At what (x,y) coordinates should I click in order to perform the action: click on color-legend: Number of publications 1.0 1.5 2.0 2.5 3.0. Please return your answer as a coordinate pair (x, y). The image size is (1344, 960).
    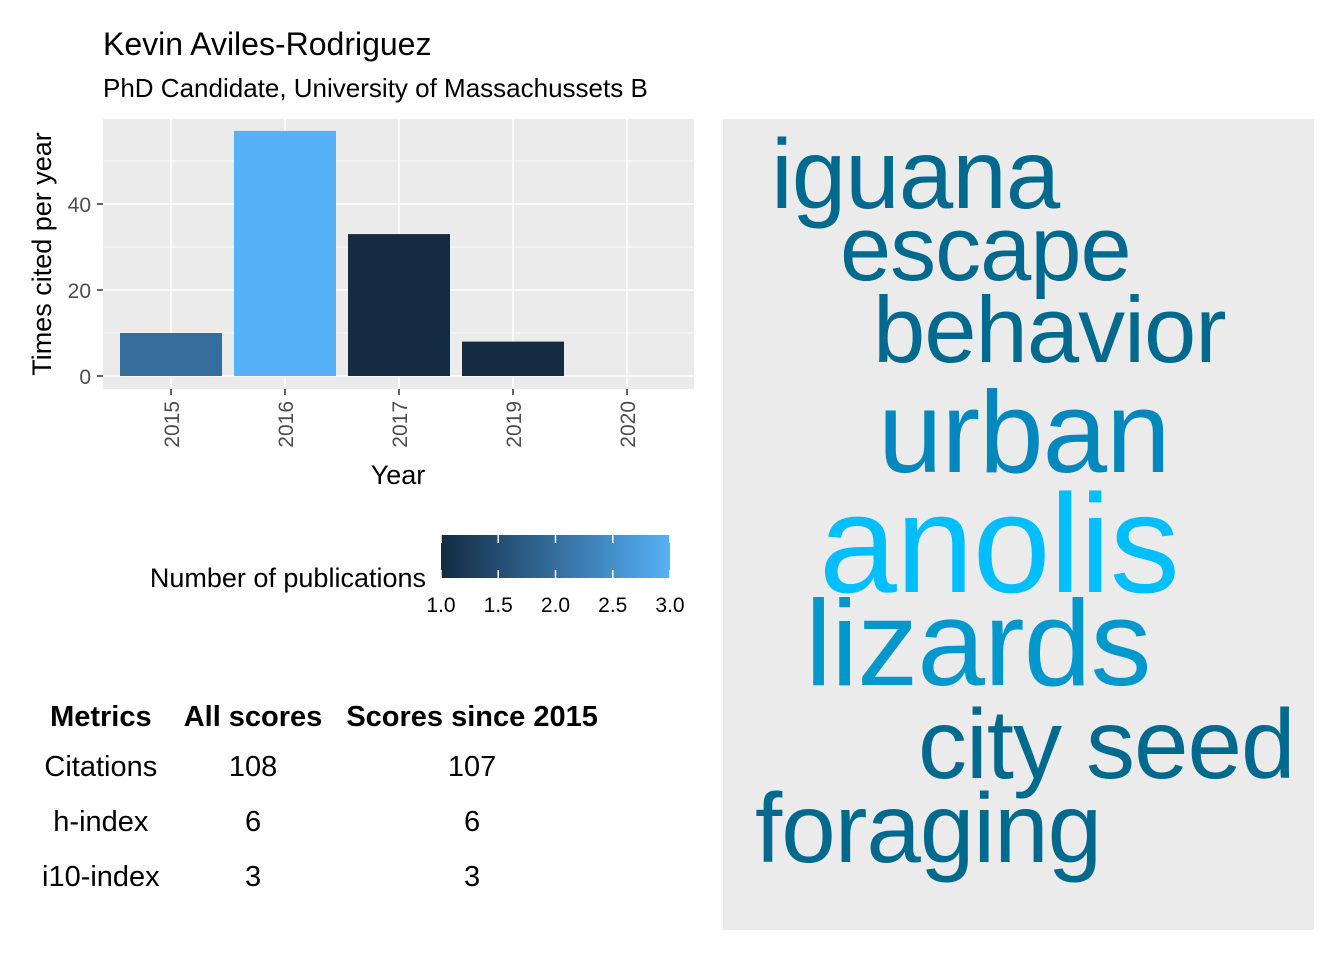
    Looking at the image, I should click on (417, 576).